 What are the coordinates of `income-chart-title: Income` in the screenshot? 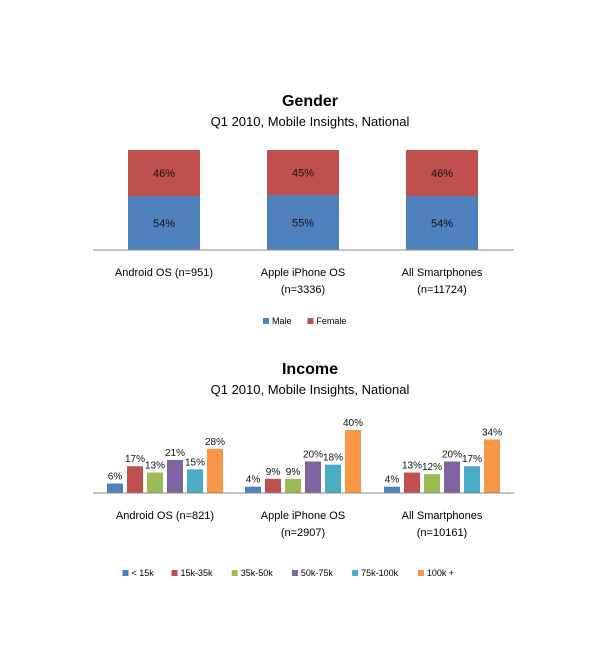 It's located at (310, 369).